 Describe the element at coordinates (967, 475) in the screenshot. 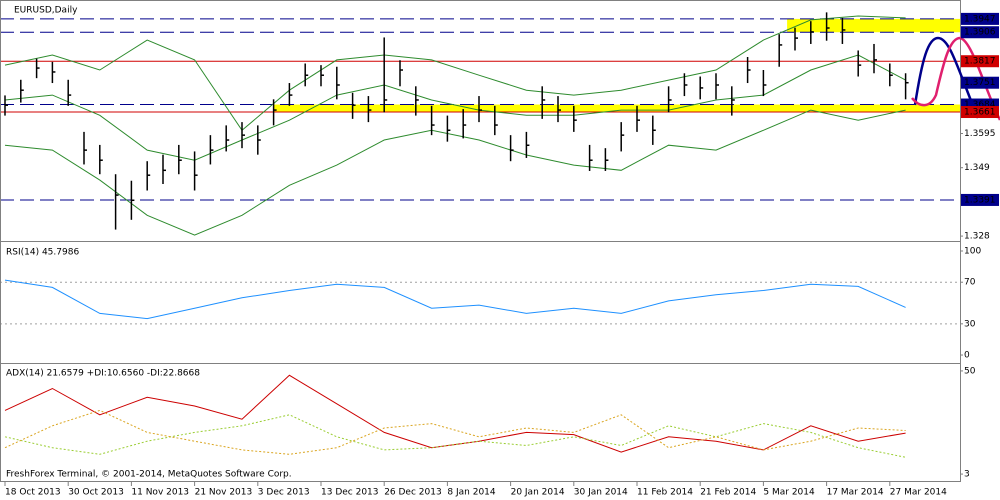

I see `adx-tick-label: 3` at that location.